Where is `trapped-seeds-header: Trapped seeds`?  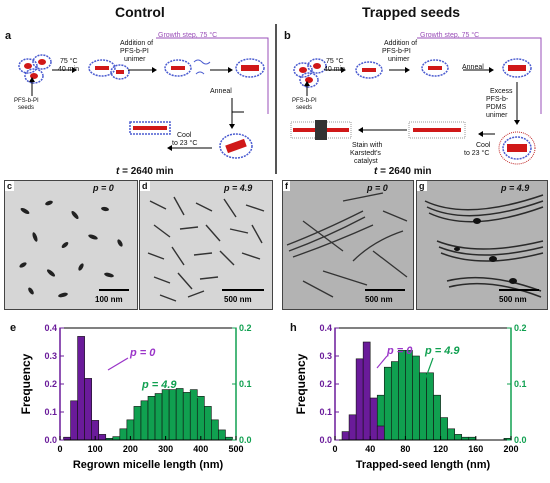 trapped-seeds-header: Trapped seeds is located at coordinates (411, 12).